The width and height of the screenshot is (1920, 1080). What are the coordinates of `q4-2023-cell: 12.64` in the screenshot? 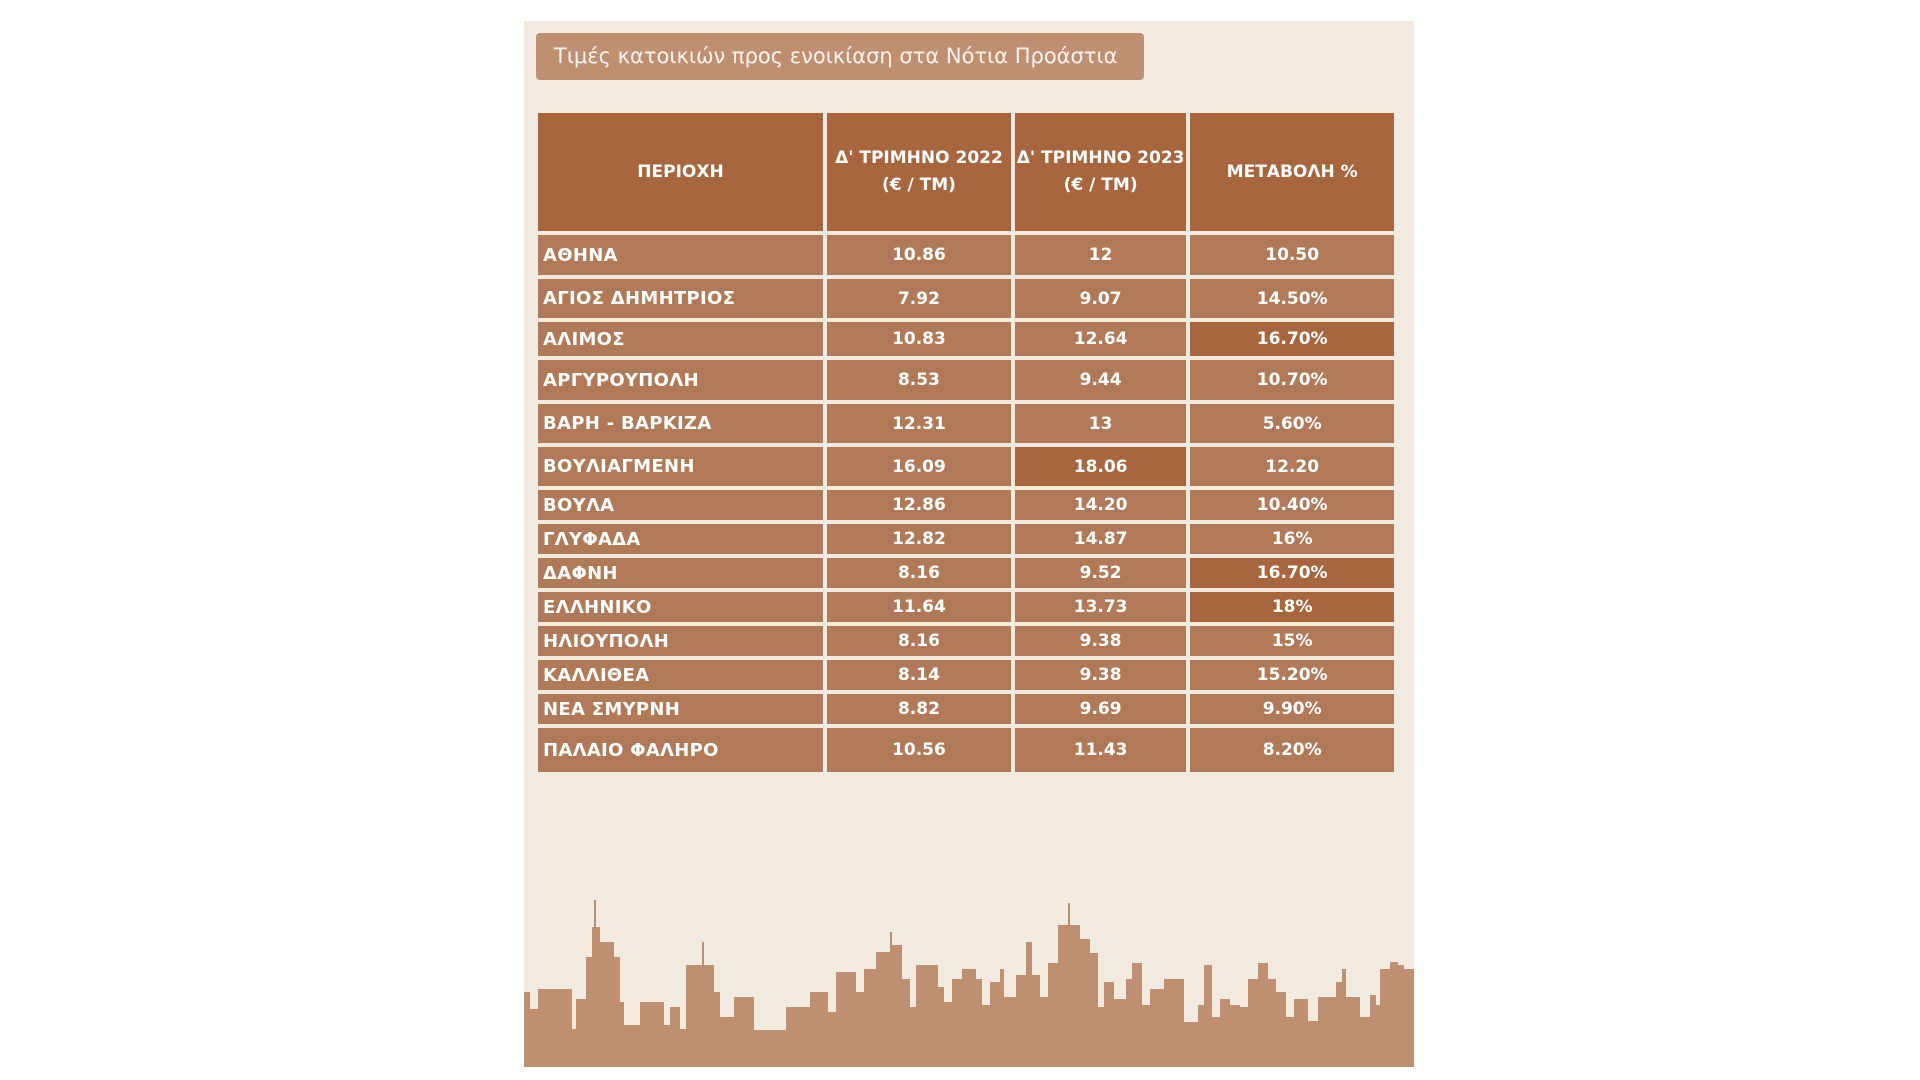 It's located at (1100, 339).